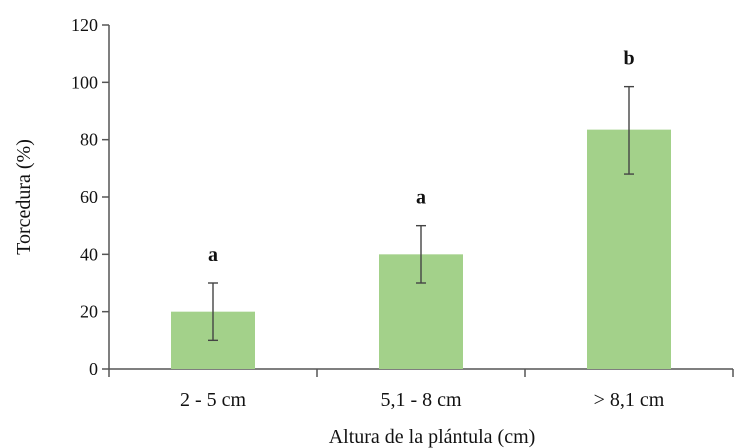 This screenshot has width=735, height=448. I want to click on y-tick-label: 60, so click(89, 197).